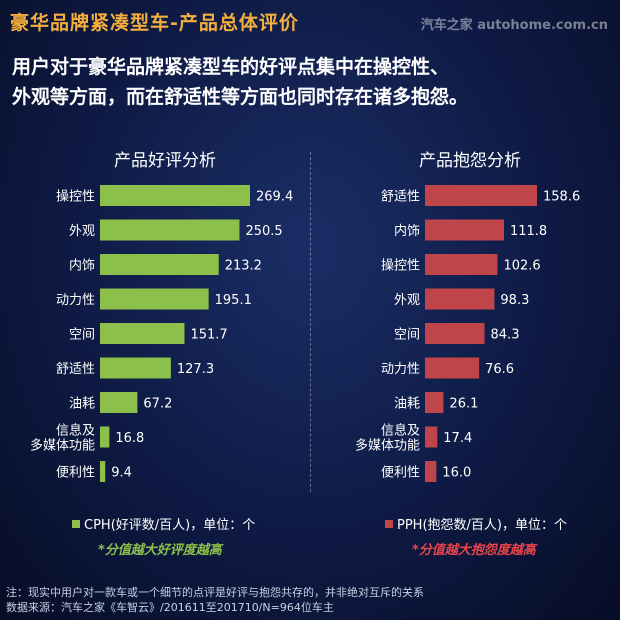  I want to click on category-label-positive-1: 外观, so click(82, 231).